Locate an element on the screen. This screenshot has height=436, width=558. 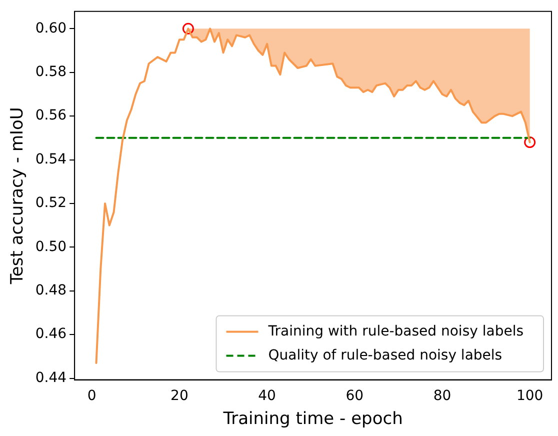
y-tick-label: 0.52 is located at coordinates (51, 203).